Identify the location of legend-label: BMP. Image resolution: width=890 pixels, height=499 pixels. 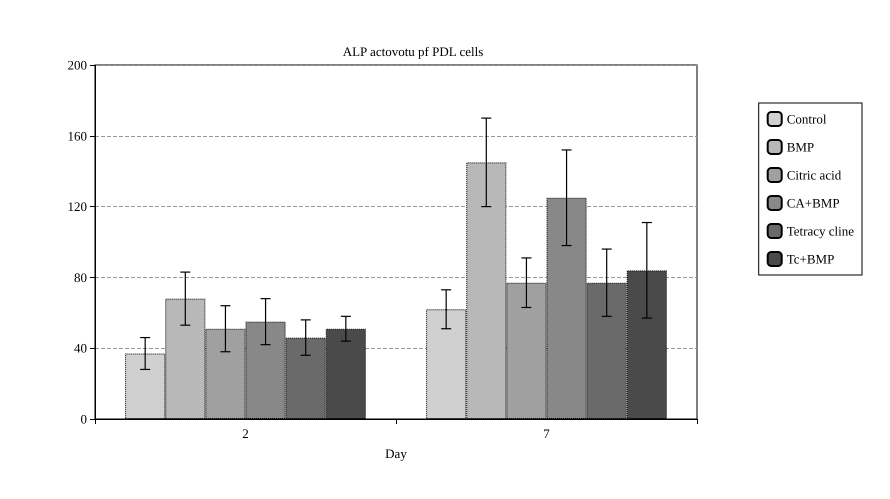
(800, 147).